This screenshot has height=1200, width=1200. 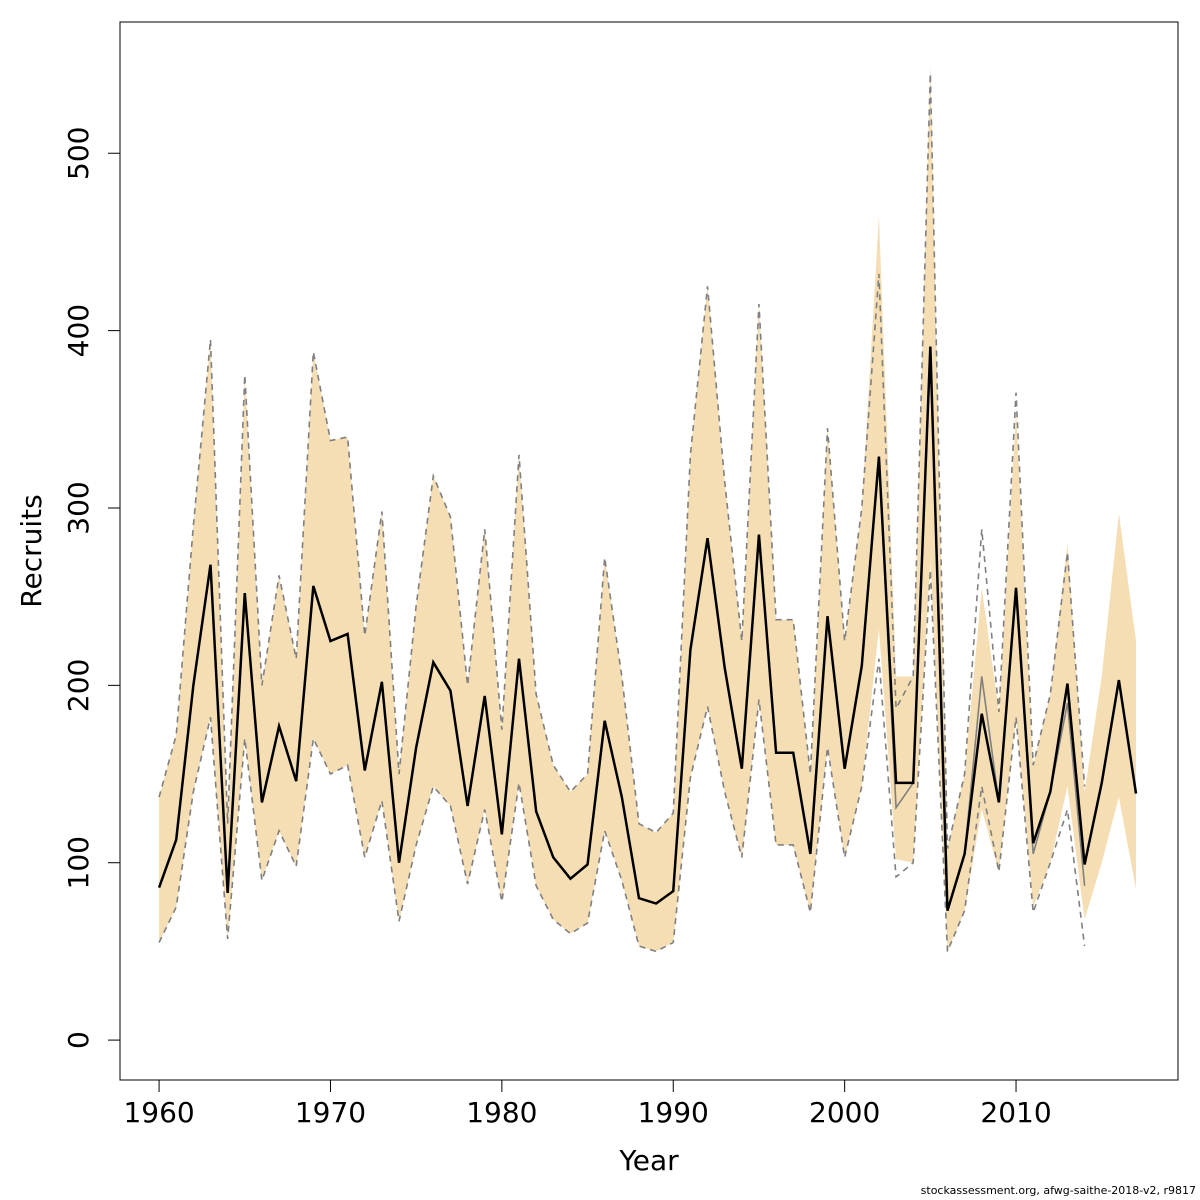 I want to click on x-tick-label: 1980, so click(x=501, y=1112).